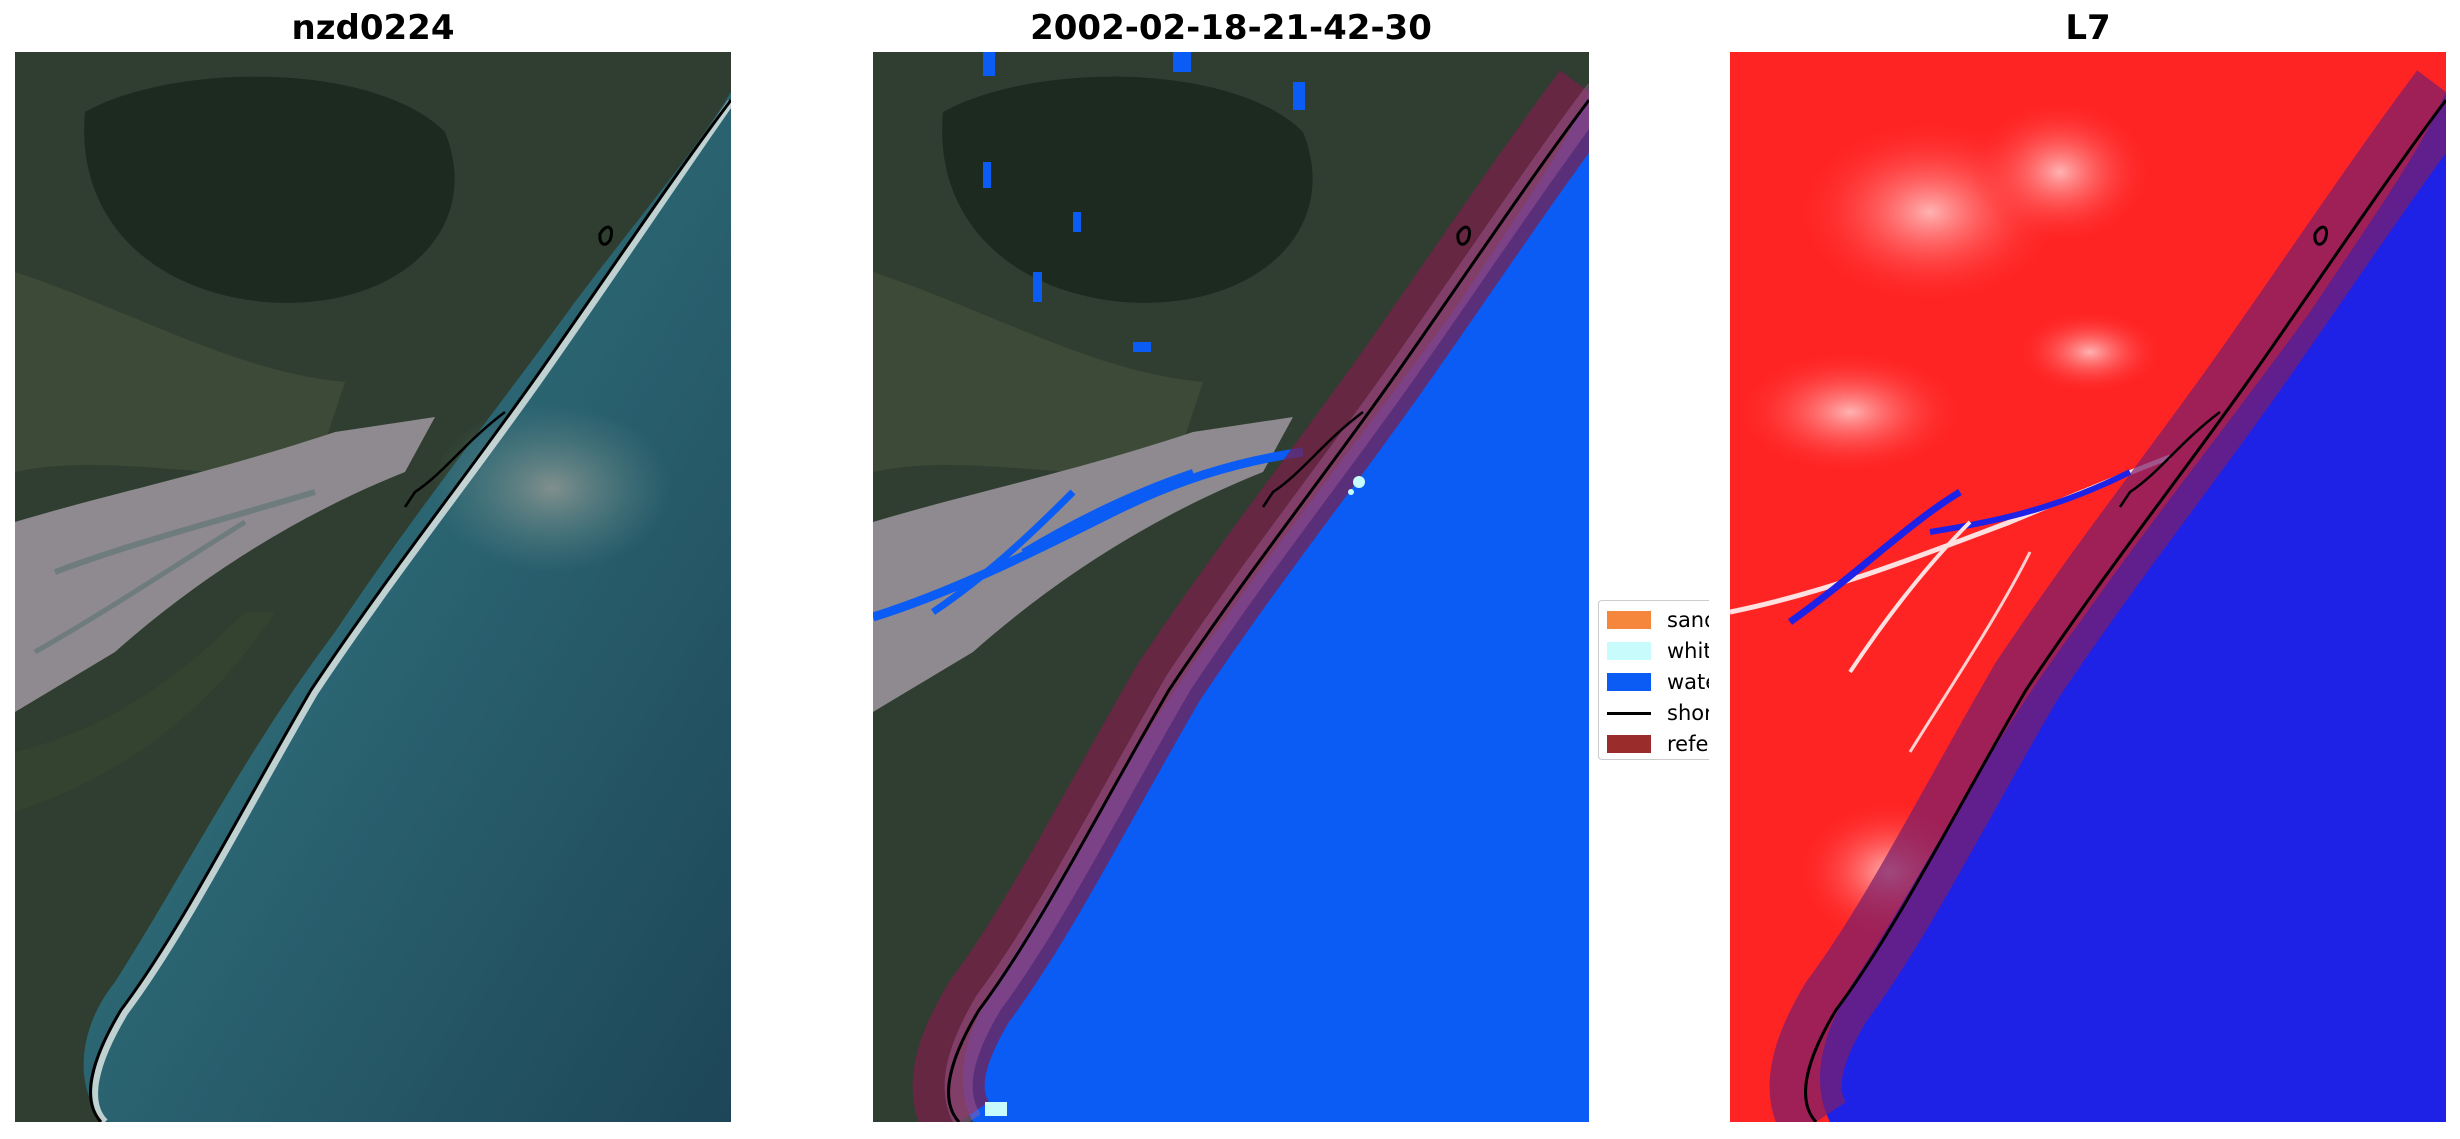  What do you see at coordinates (1629, 744) in the screenshot?
I see `reference-swatch` at bounding box center [1629, 744].